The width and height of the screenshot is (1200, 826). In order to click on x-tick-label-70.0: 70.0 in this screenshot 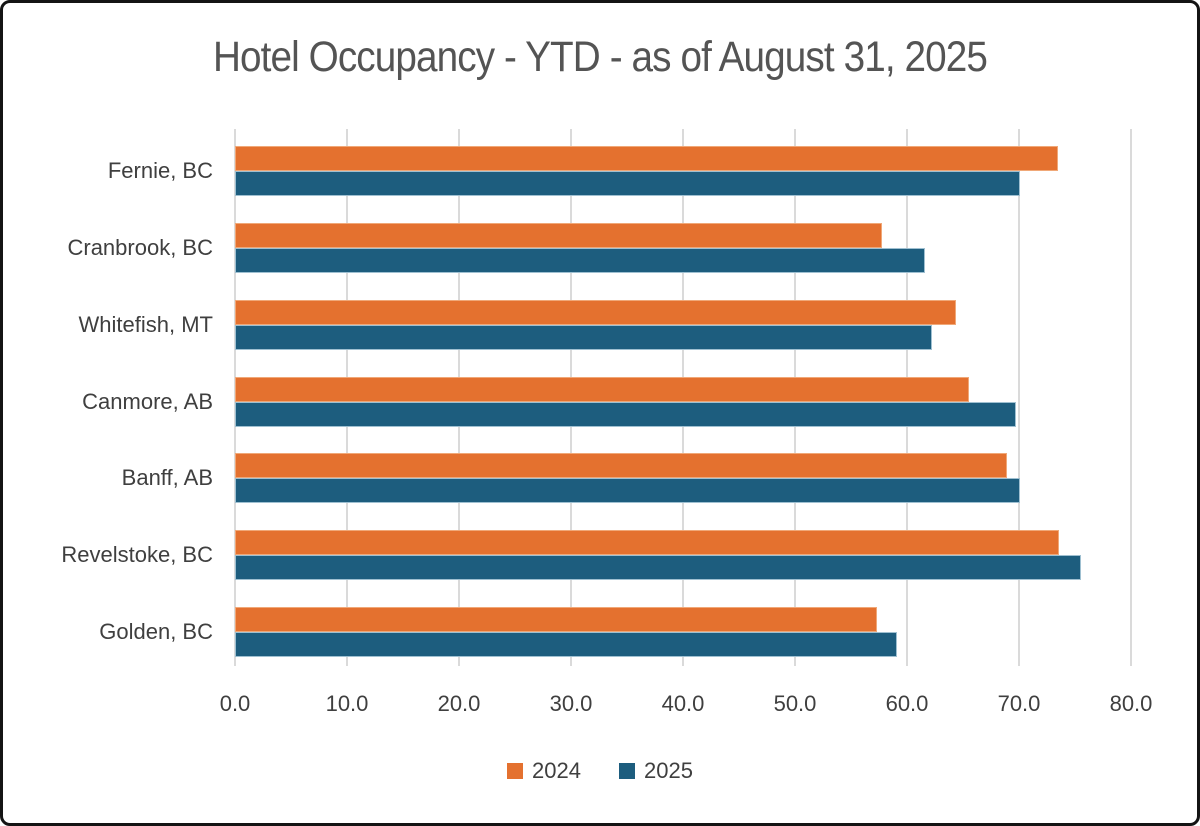, I will do `click(1019, 703)`.